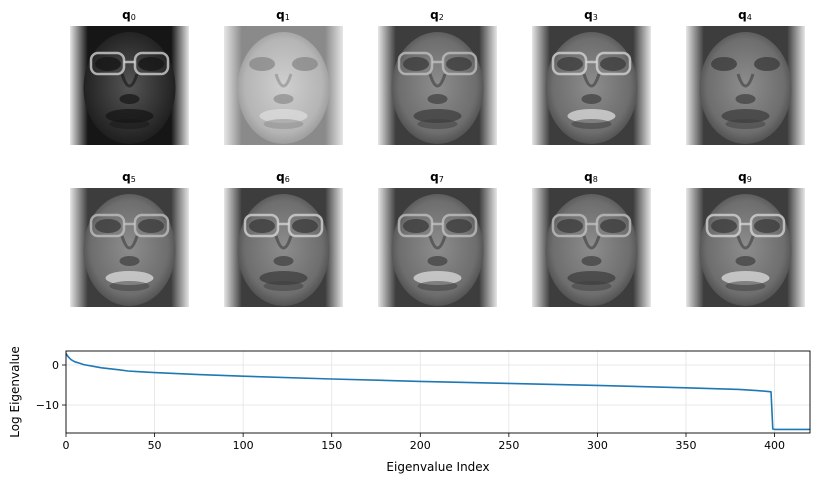 This screenshot has height=483, width=819. I want to click on eigenvalue-series-line, so click(437, 391).